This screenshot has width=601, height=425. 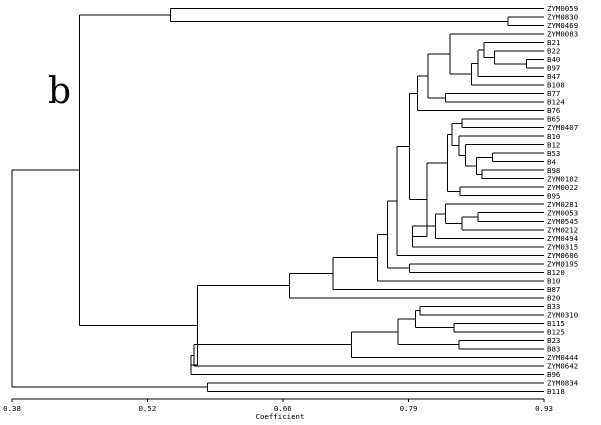 I want to click on leaf-label: B95, so click(x=553, y=195).